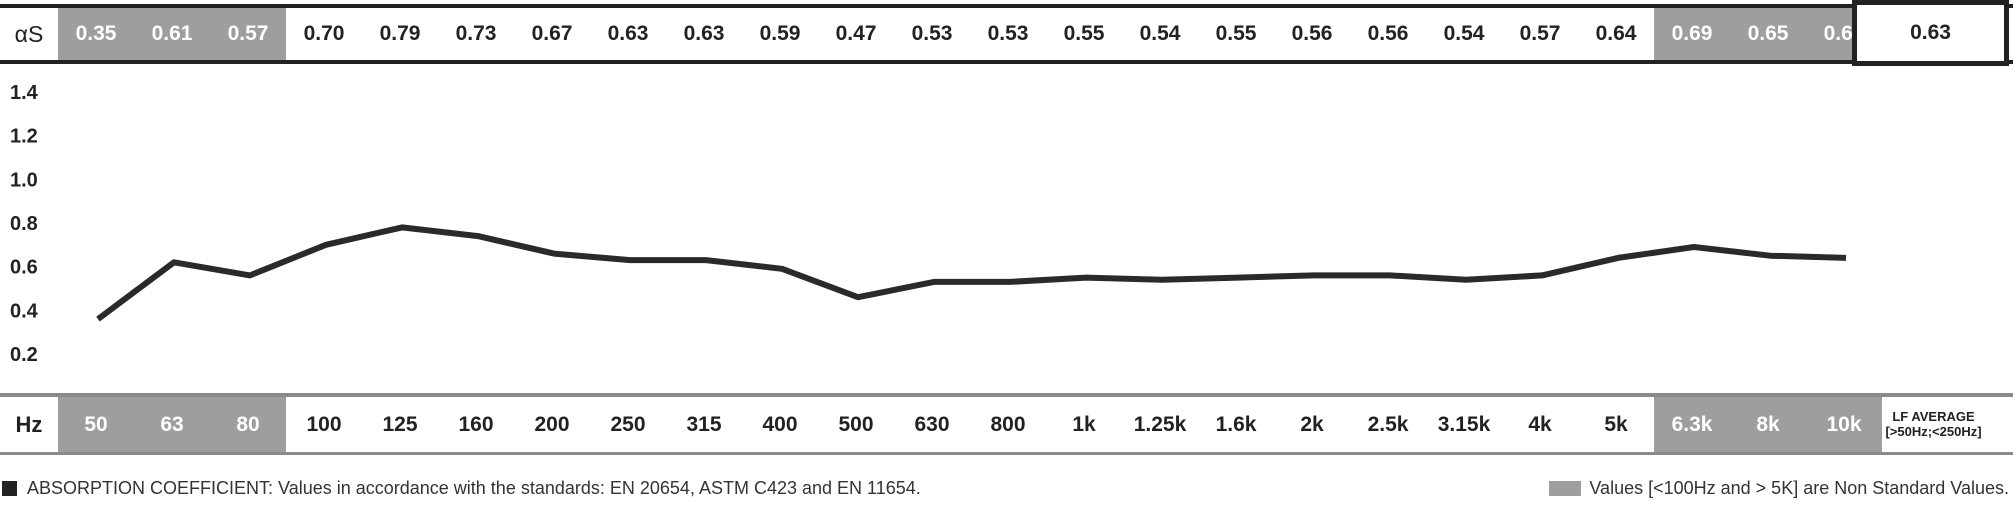 The height and width of the screenshot is (505, 2013). I want to click on lf-average-label-line2: [>50Hz;<250Hz], so click(1933, 431).